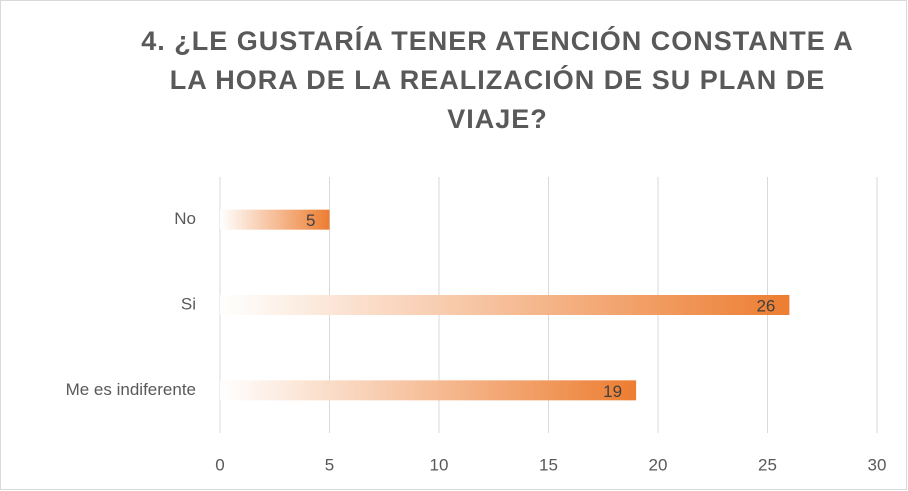 This screenshot has width=908, height=491. I want to click on x-tick-label: 5, so click(329, 464).